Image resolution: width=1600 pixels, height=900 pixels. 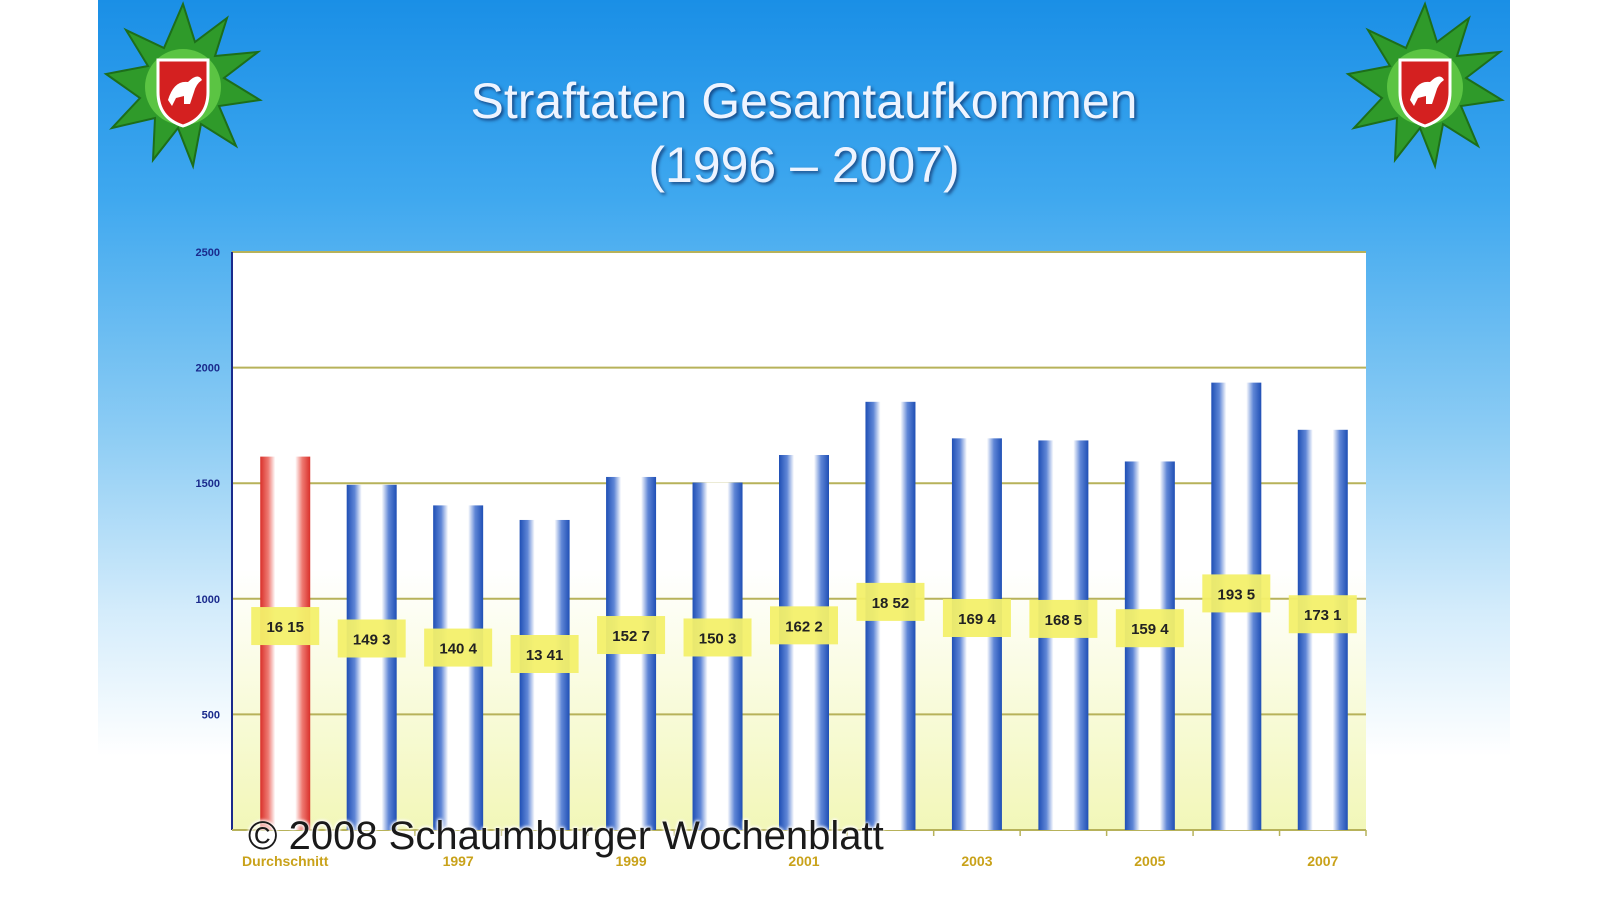 What do you see at coordinates (804, 101) in the screenshot?
I see `chart-title-line1: Straftaten Gesamtaufkommen` at bounding box center [804, 101].